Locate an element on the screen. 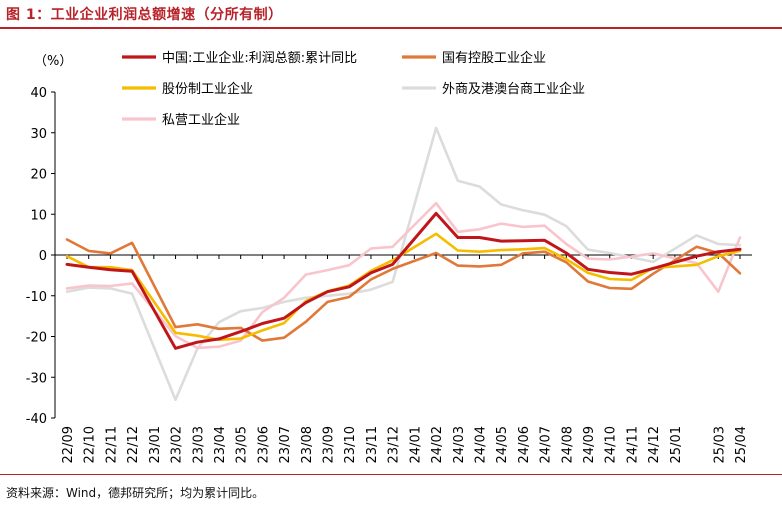 The width and height of the screenshot is (782, 513). x-tick-label: 24/03 is located at coordinates (459, 444).